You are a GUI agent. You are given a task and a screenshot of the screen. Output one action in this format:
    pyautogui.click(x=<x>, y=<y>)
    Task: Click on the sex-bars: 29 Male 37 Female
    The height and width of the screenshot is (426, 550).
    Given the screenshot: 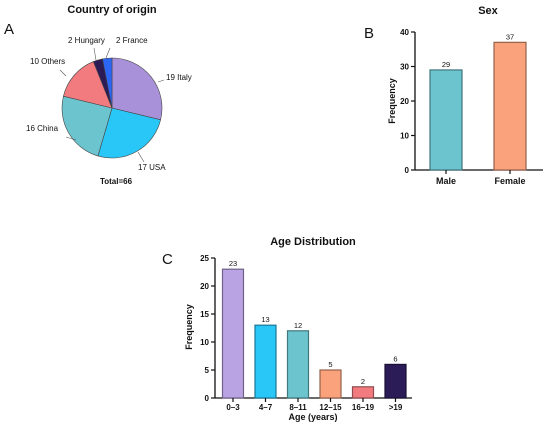 What is the action you would take?
    pyautogui.click(x=478, y=109)
    